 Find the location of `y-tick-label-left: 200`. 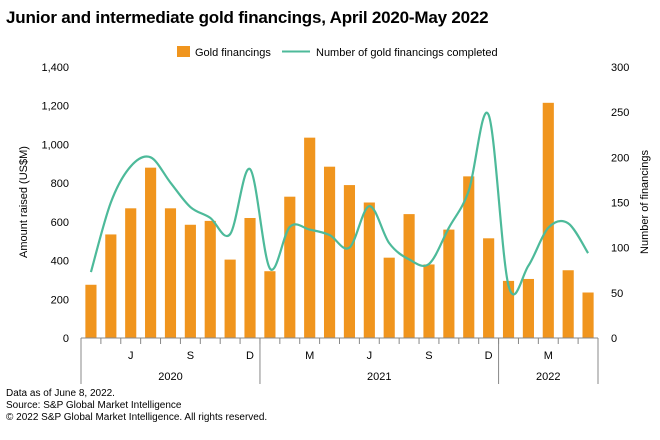

y-tick-label-left: 200 is located at coordinates (60, 300).